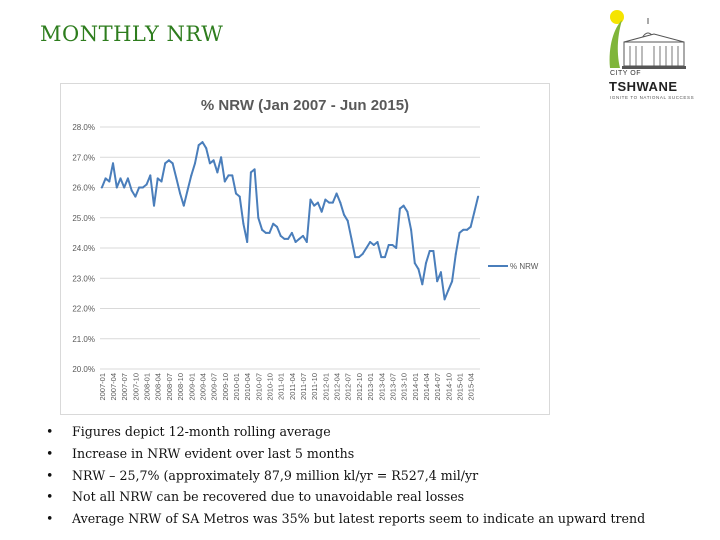  What do you see at coordinates (652, 97) in the screenshot?
I see `logo-tagline: IGNITE TO NATIONAL SUCCESS` at bounding box center [652, 97].